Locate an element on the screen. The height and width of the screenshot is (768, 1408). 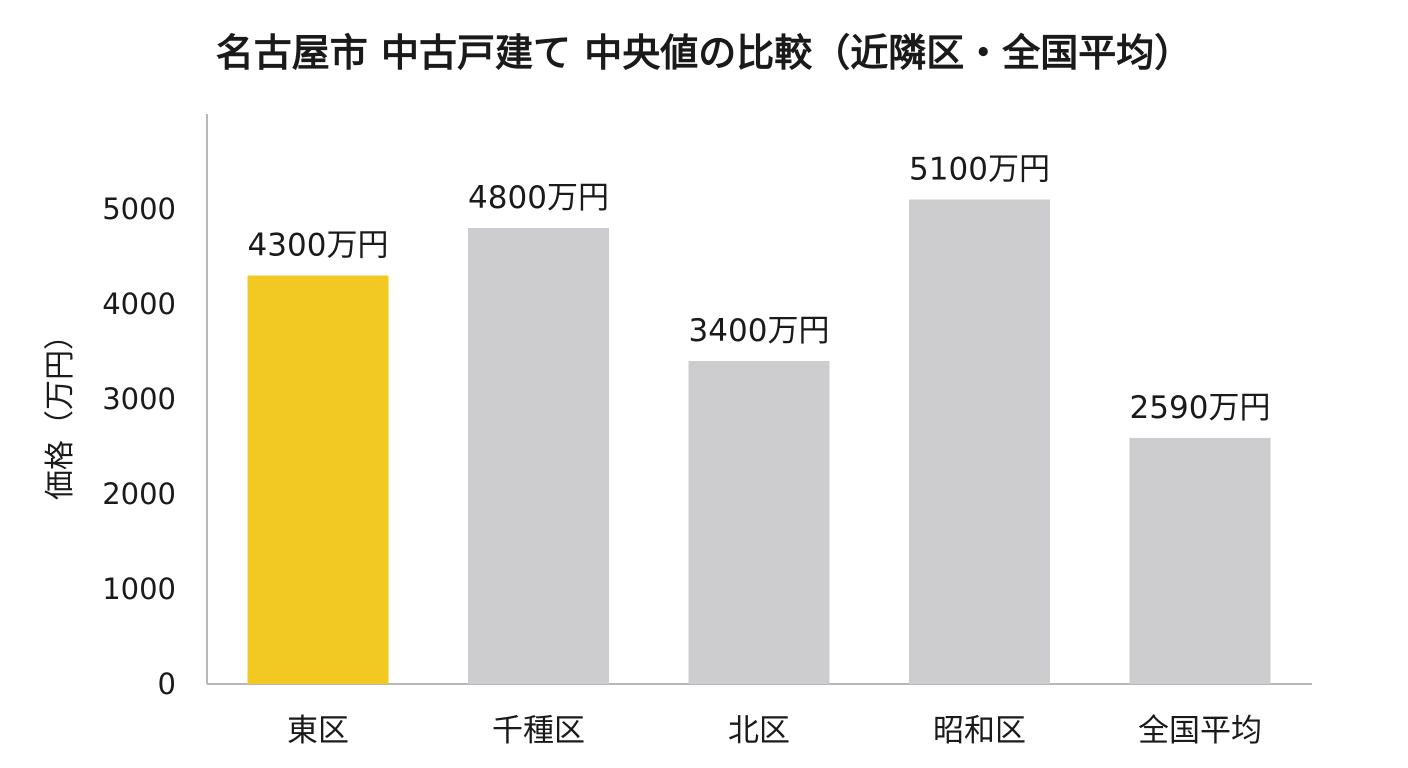
x-category-label: 北区 is located at coordinates (759, 731).